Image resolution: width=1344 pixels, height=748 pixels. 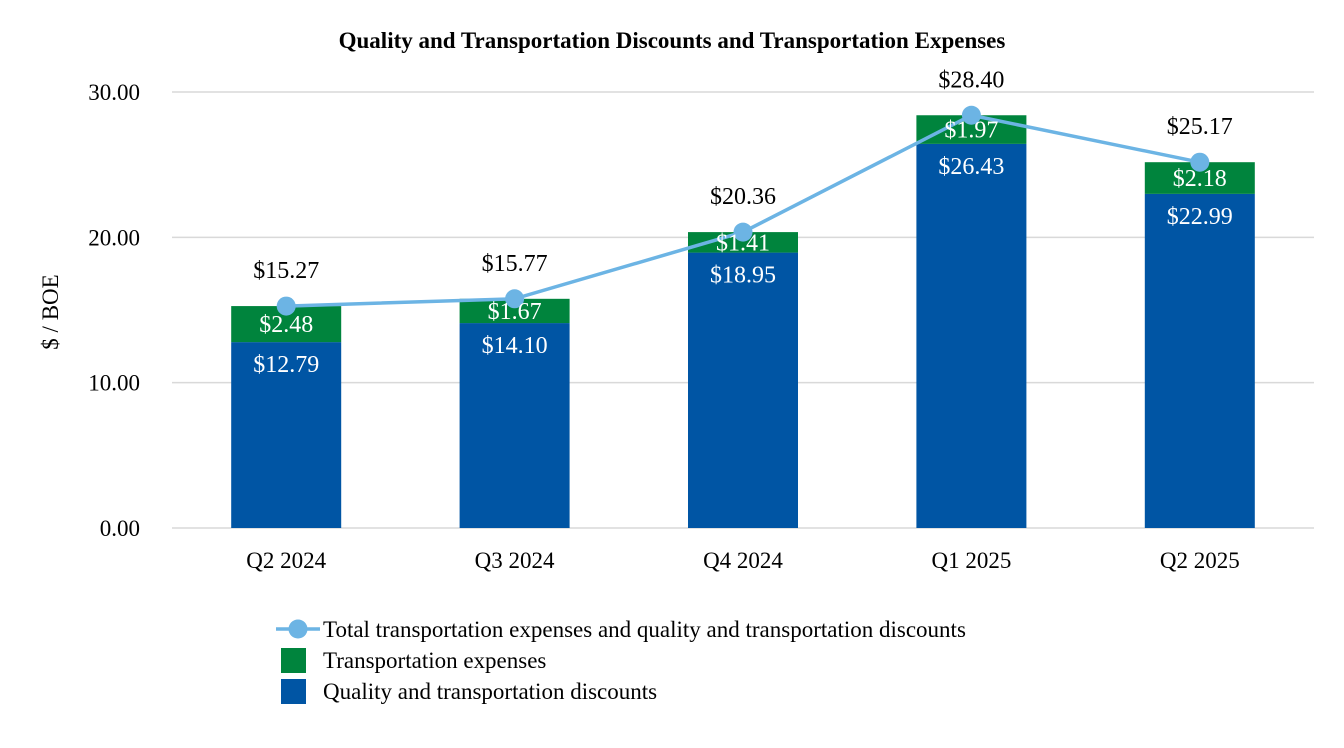 I want to click on legend-label: Transportation expenses, so click(x=434, y=660).